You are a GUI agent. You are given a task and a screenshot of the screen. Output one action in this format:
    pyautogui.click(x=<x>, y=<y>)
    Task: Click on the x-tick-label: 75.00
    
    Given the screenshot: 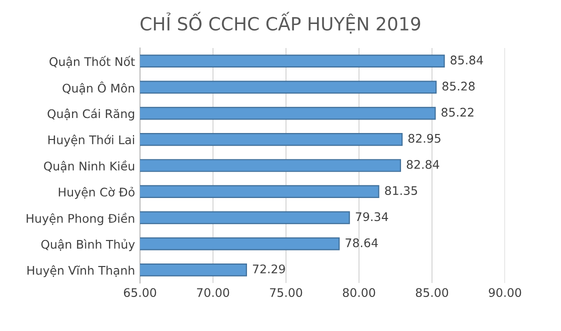 What is the action you would take?
    pyautogui.click(x=286, y=292)
    